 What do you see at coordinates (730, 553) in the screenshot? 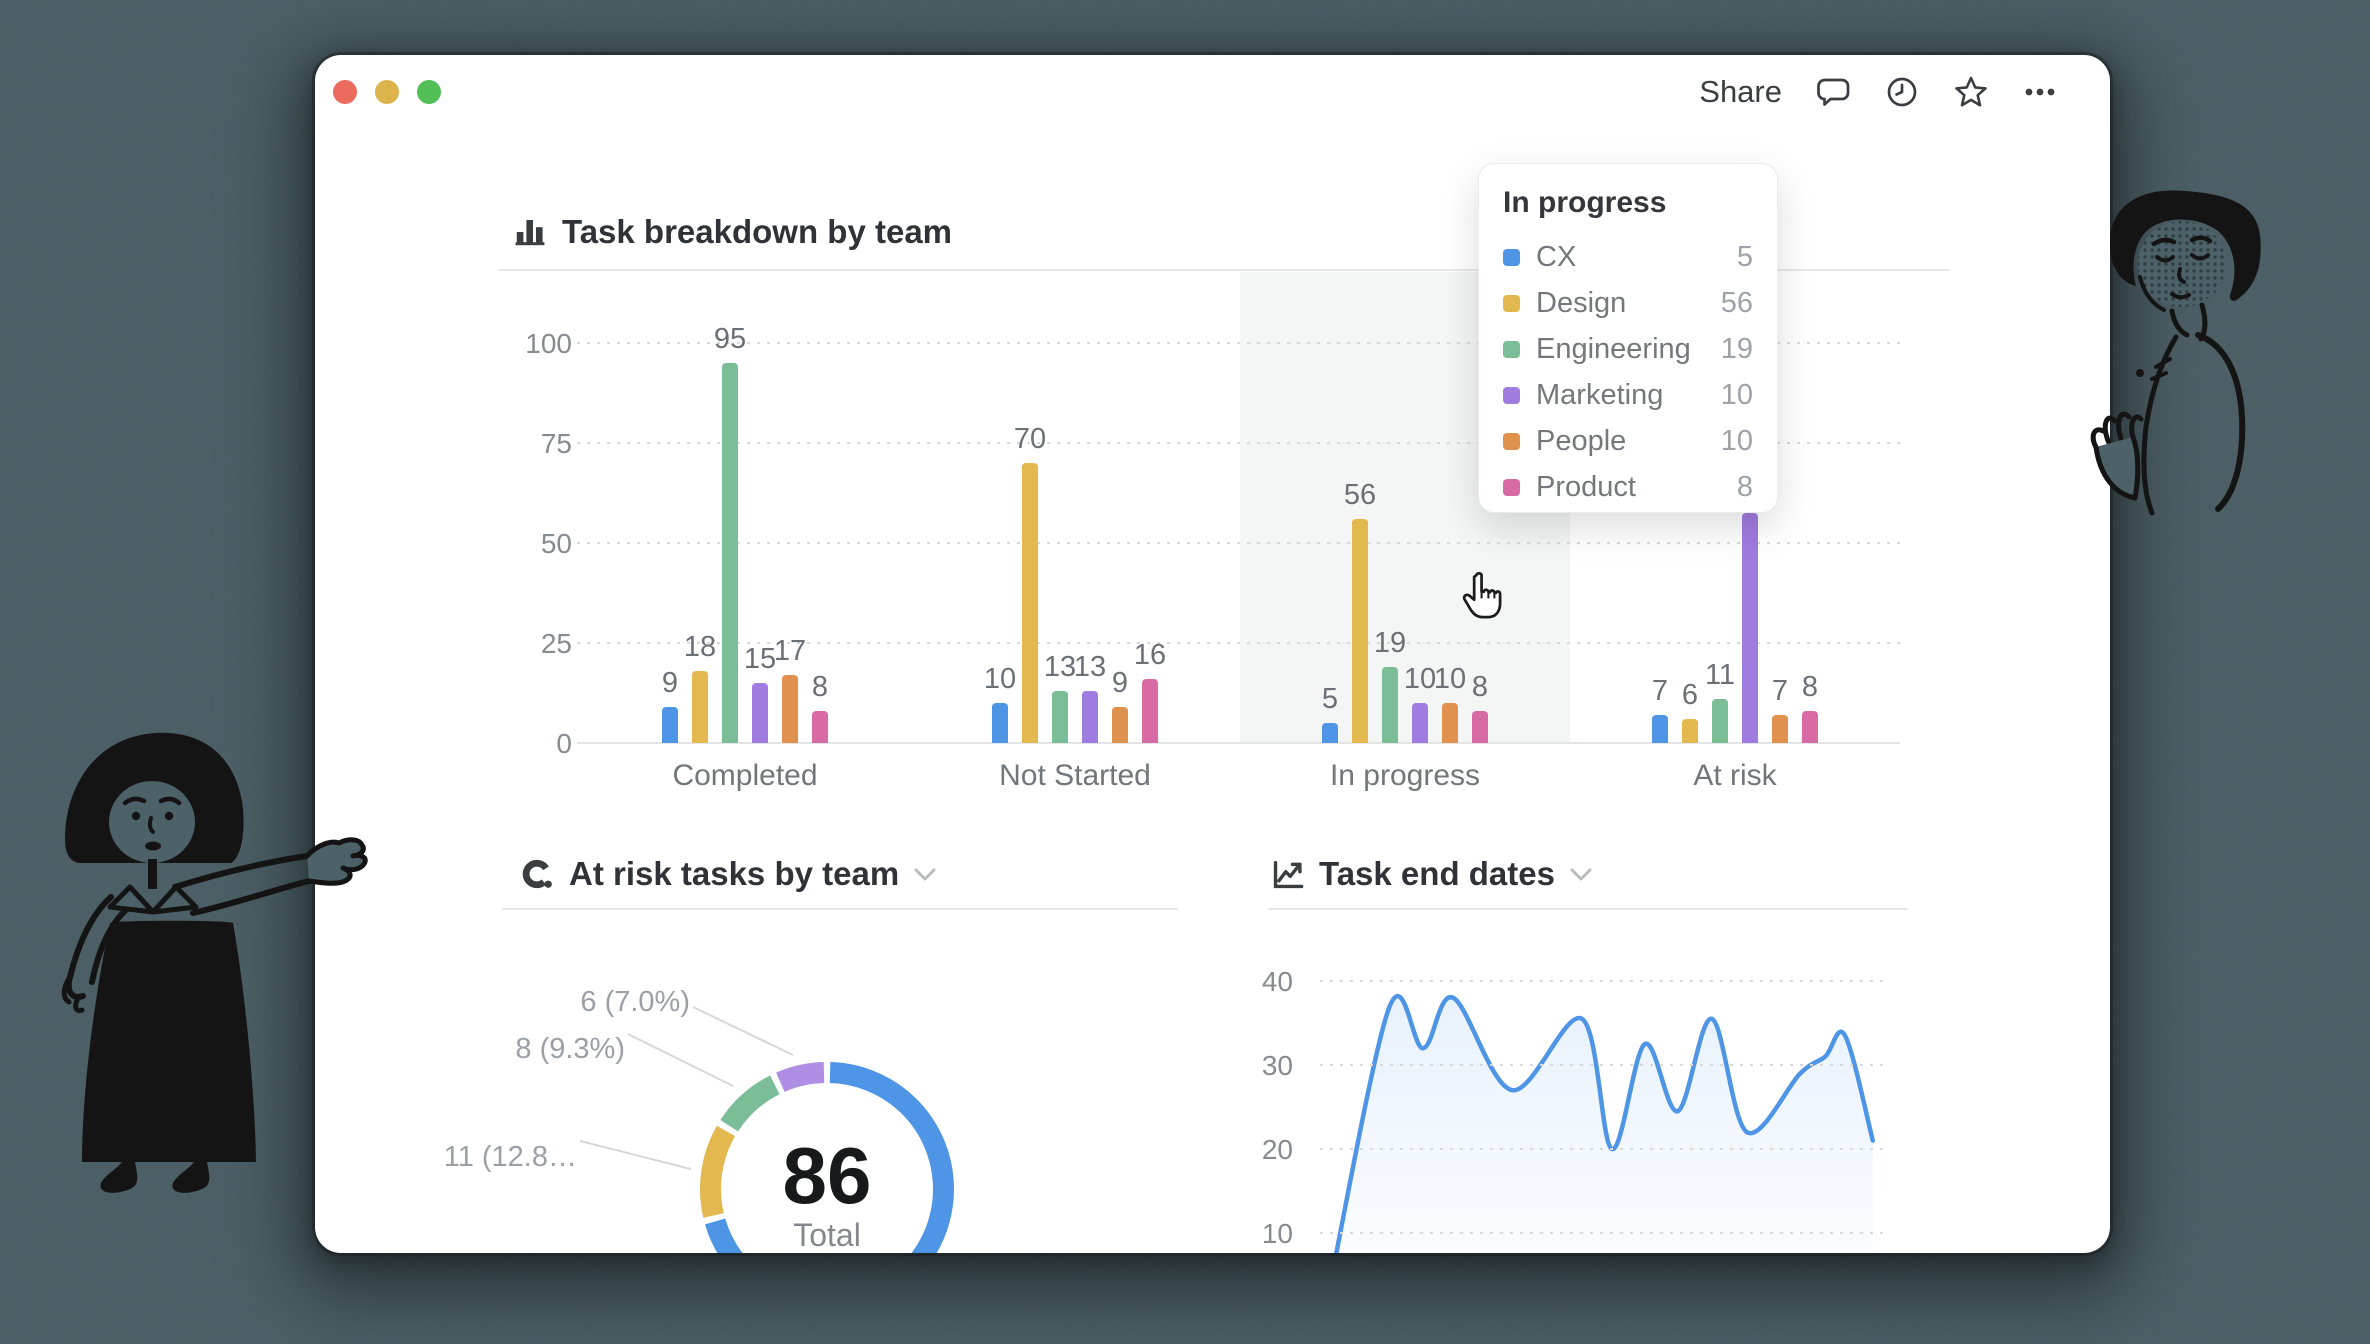
I see `bar-engineering-completed` at bounding box center [730, 553].